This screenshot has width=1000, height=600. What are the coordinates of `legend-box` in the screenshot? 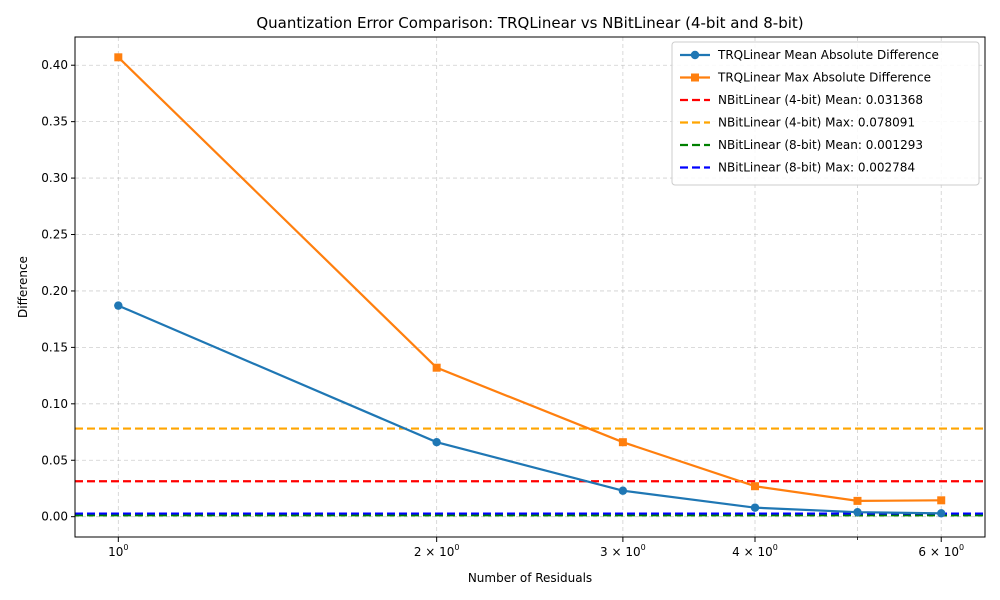 It's located at (825, 113).